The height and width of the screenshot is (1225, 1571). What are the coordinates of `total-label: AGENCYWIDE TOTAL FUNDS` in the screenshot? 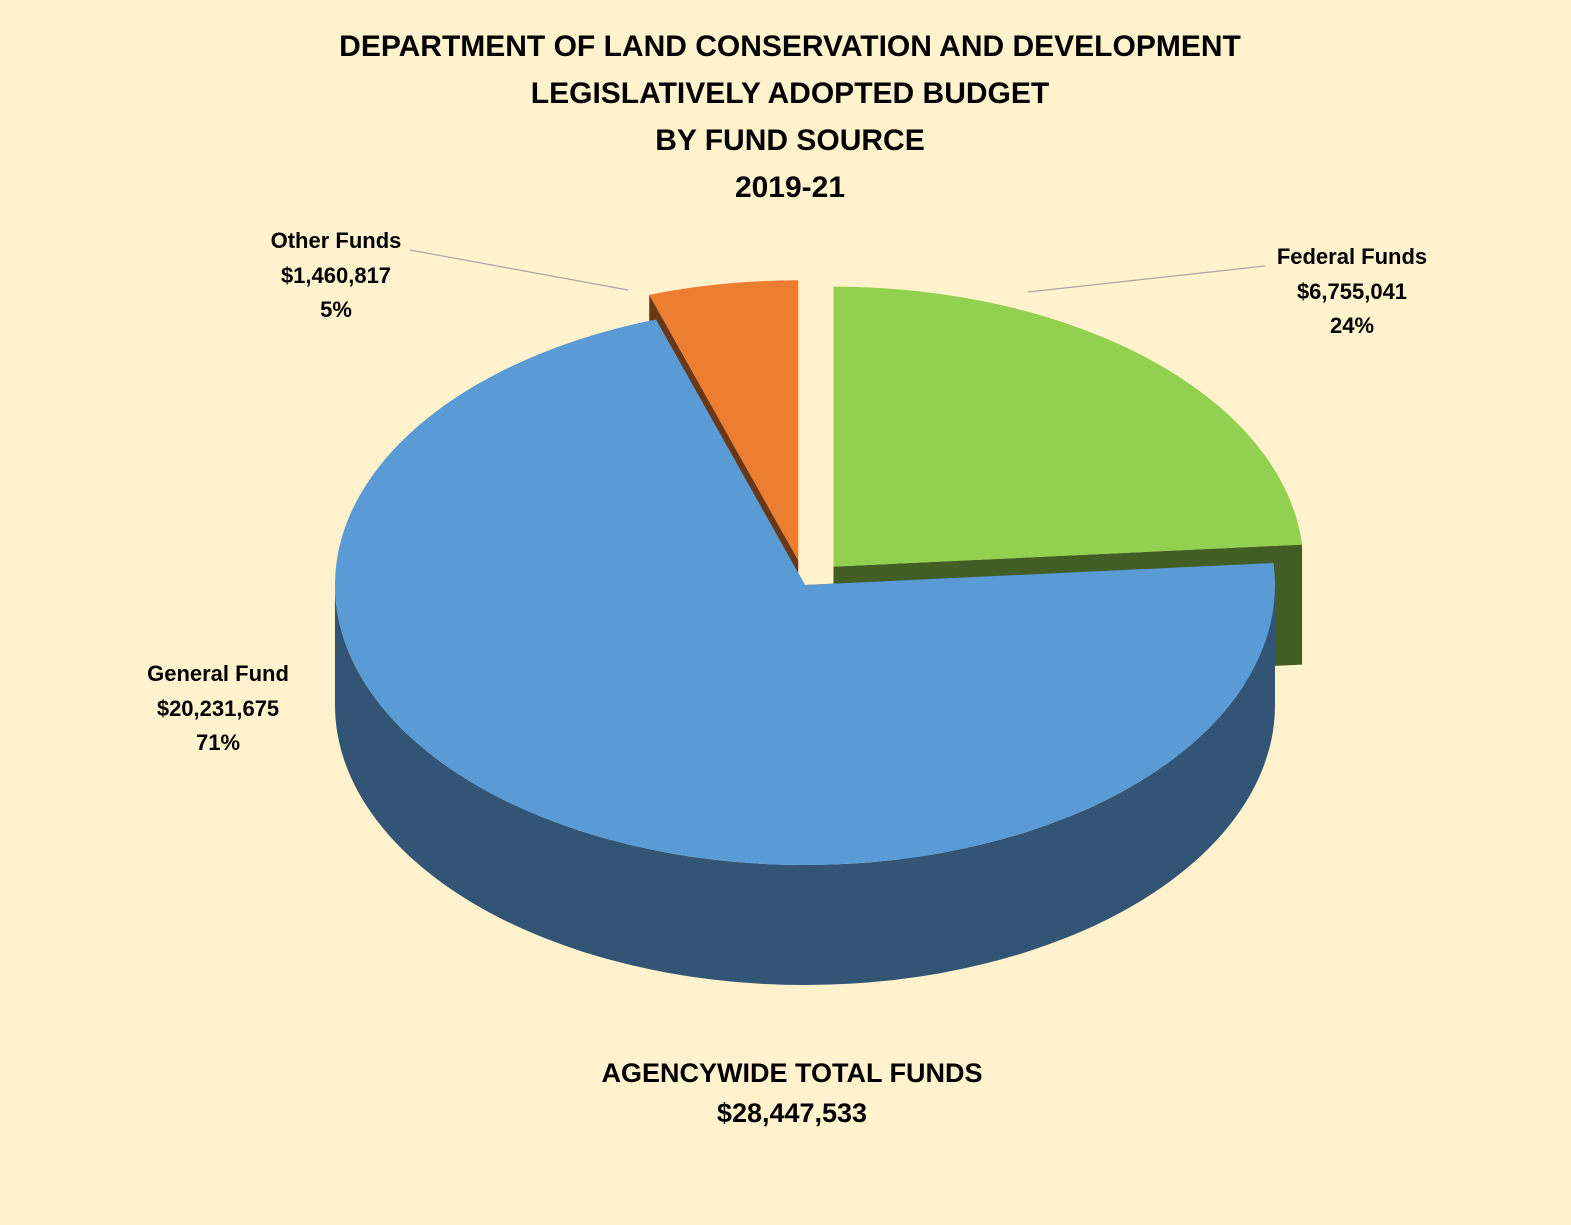 It's located at (791, 1073).